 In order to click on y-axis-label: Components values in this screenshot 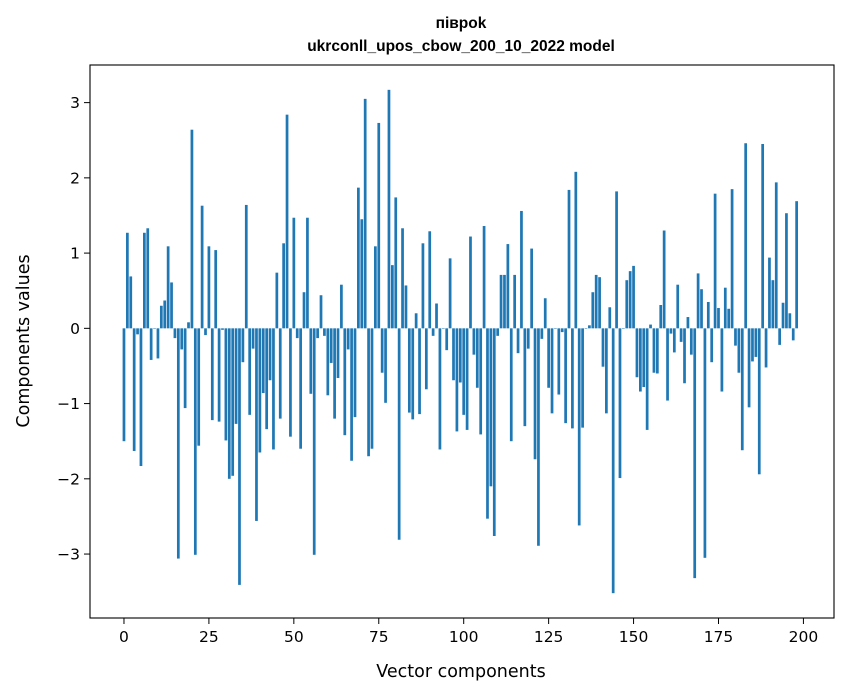, I will do `click(24, 340)`.